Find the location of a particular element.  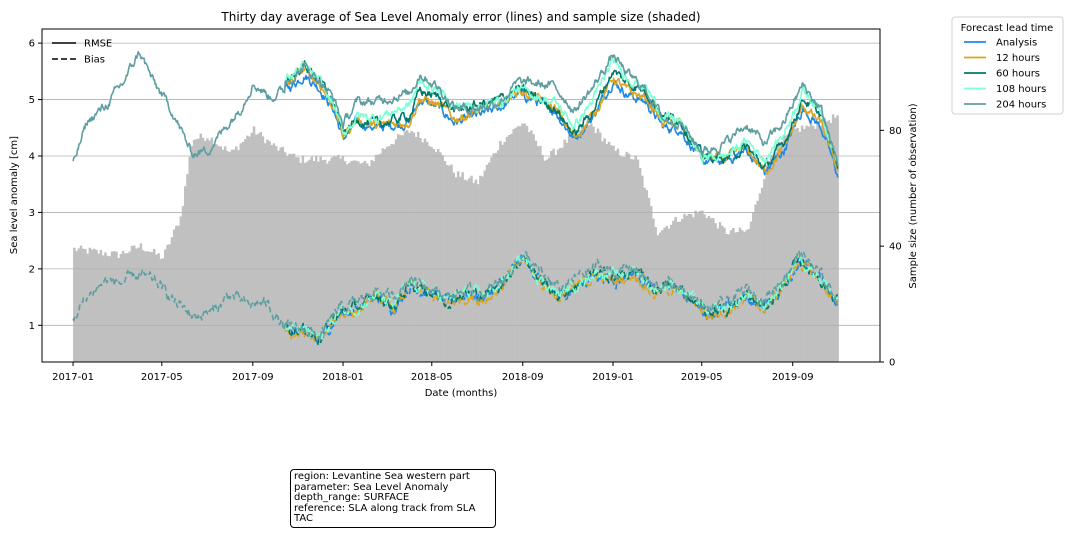

bias-line-204h is located at coordinates (455, 295).